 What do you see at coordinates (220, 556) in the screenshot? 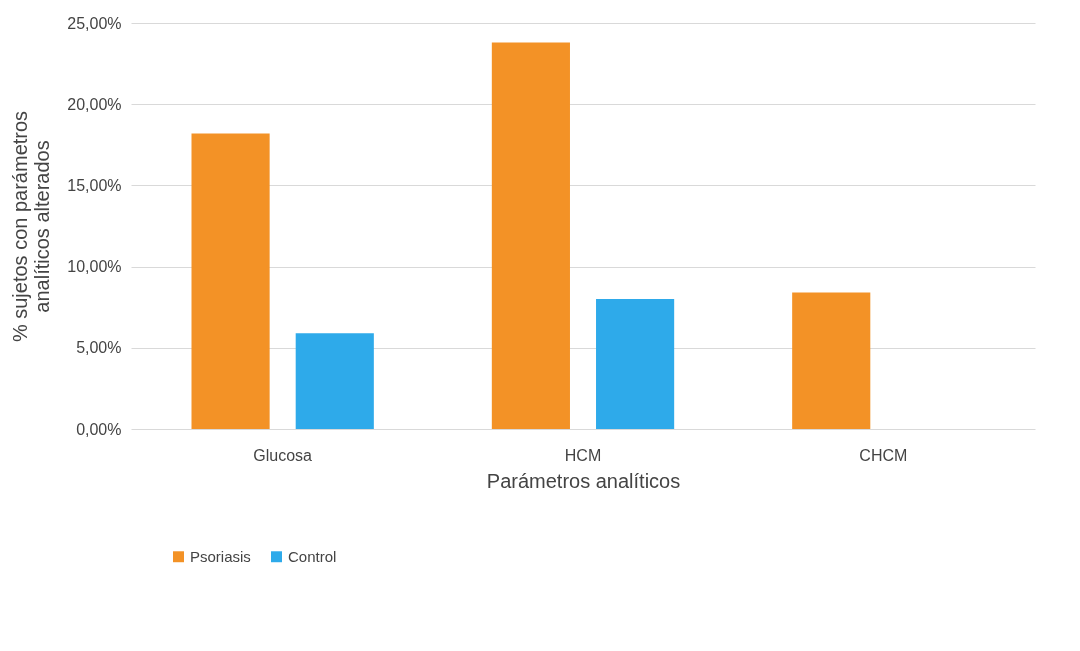
I see `legend-label: Psoriasis` at bounding box center [220, 556].